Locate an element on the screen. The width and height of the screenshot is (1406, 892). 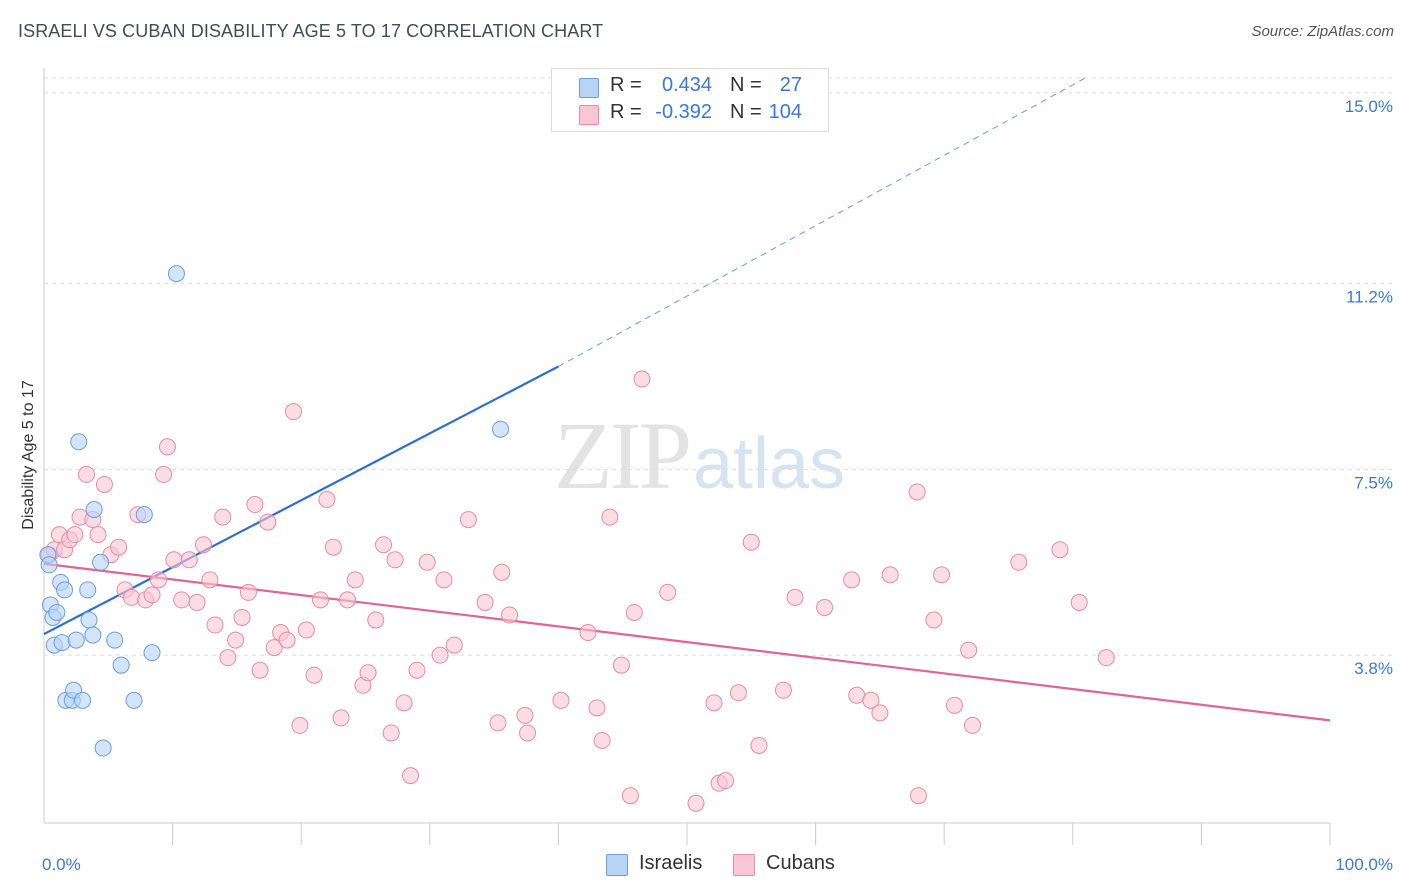
israelis-trend-extension is located at coordinates (822, 222).